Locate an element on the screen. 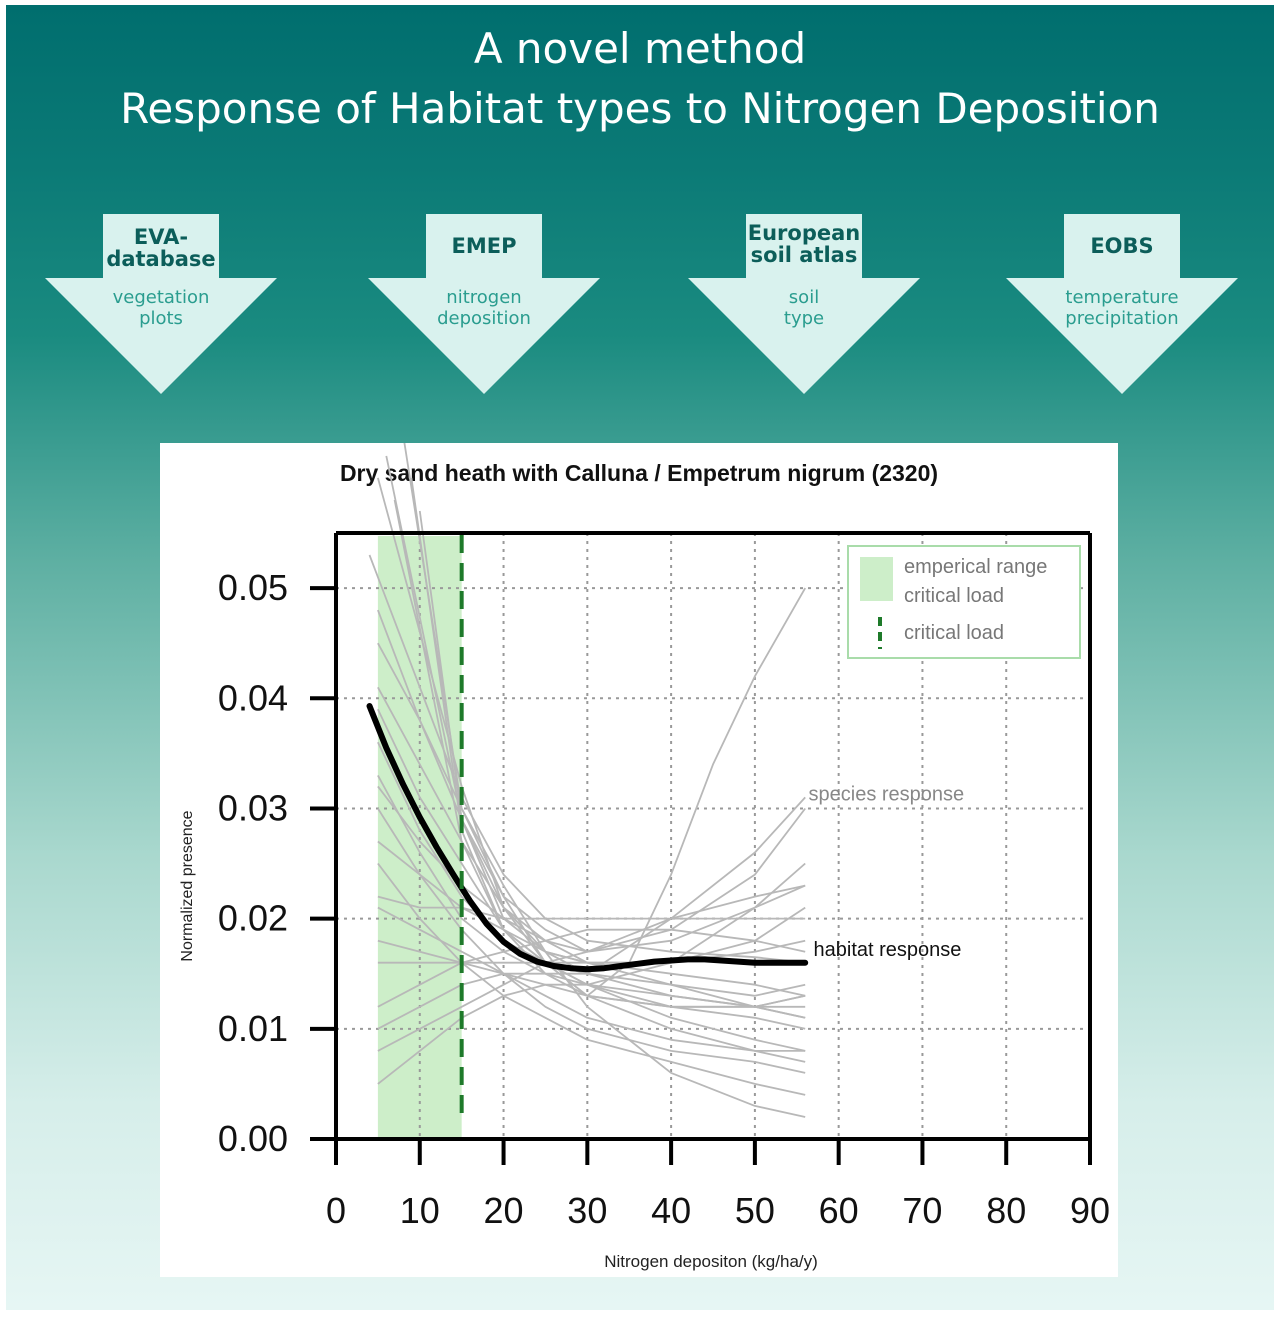  source-name: EVA- database is located at coordinates (161, 248).